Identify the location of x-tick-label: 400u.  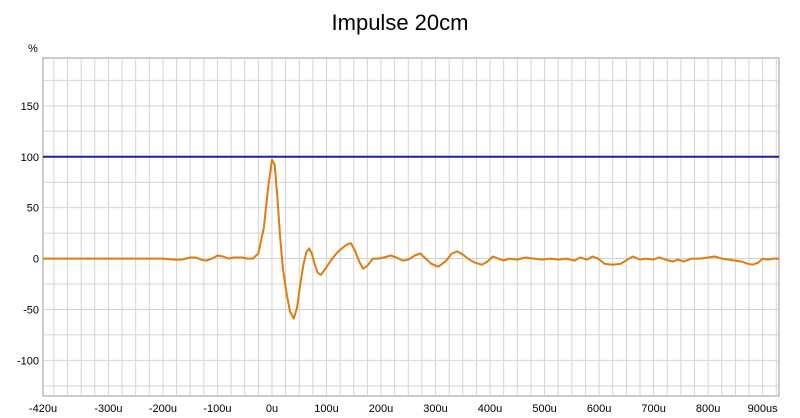
(490, 409).